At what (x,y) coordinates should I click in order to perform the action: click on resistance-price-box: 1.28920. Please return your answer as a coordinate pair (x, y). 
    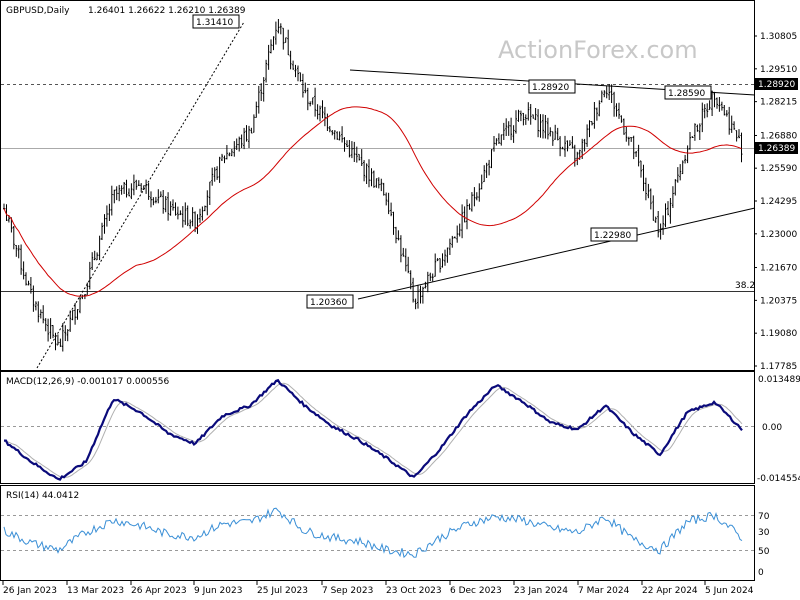
    Looking at the image, I should click on (776, 84).